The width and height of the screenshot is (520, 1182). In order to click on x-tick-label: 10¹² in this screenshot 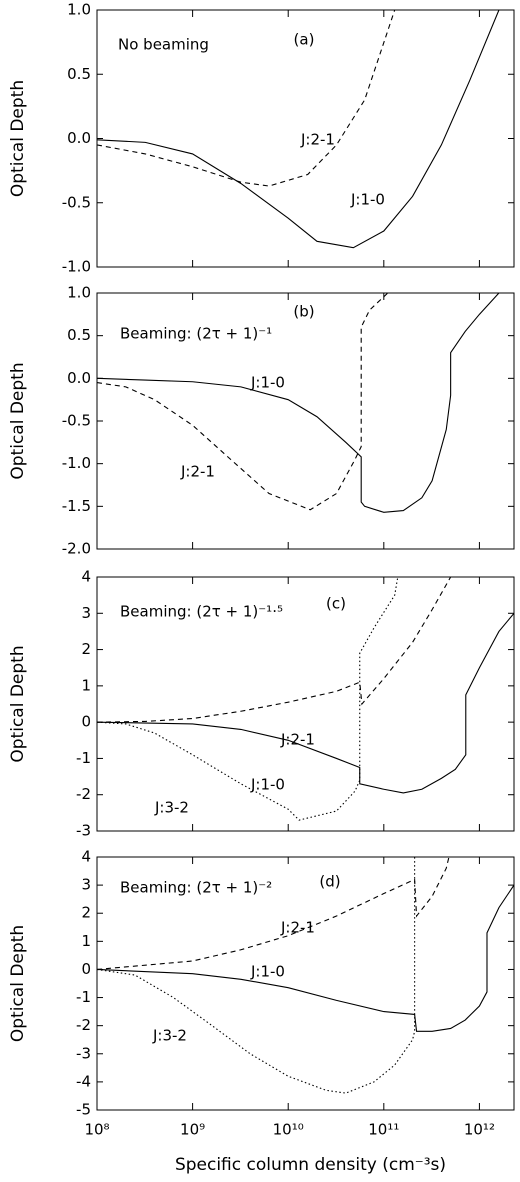, I will do `click(479, 1130)`.